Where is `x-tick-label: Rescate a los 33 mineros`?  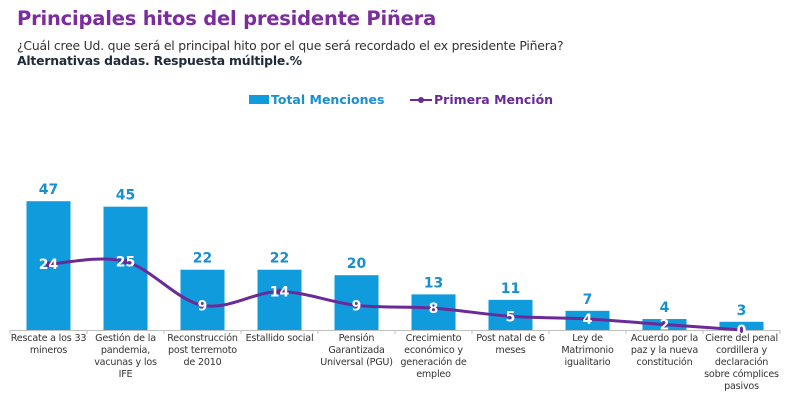 x-tick-label: Rescate a los 33 mineros is located at coordinates (48, 344).